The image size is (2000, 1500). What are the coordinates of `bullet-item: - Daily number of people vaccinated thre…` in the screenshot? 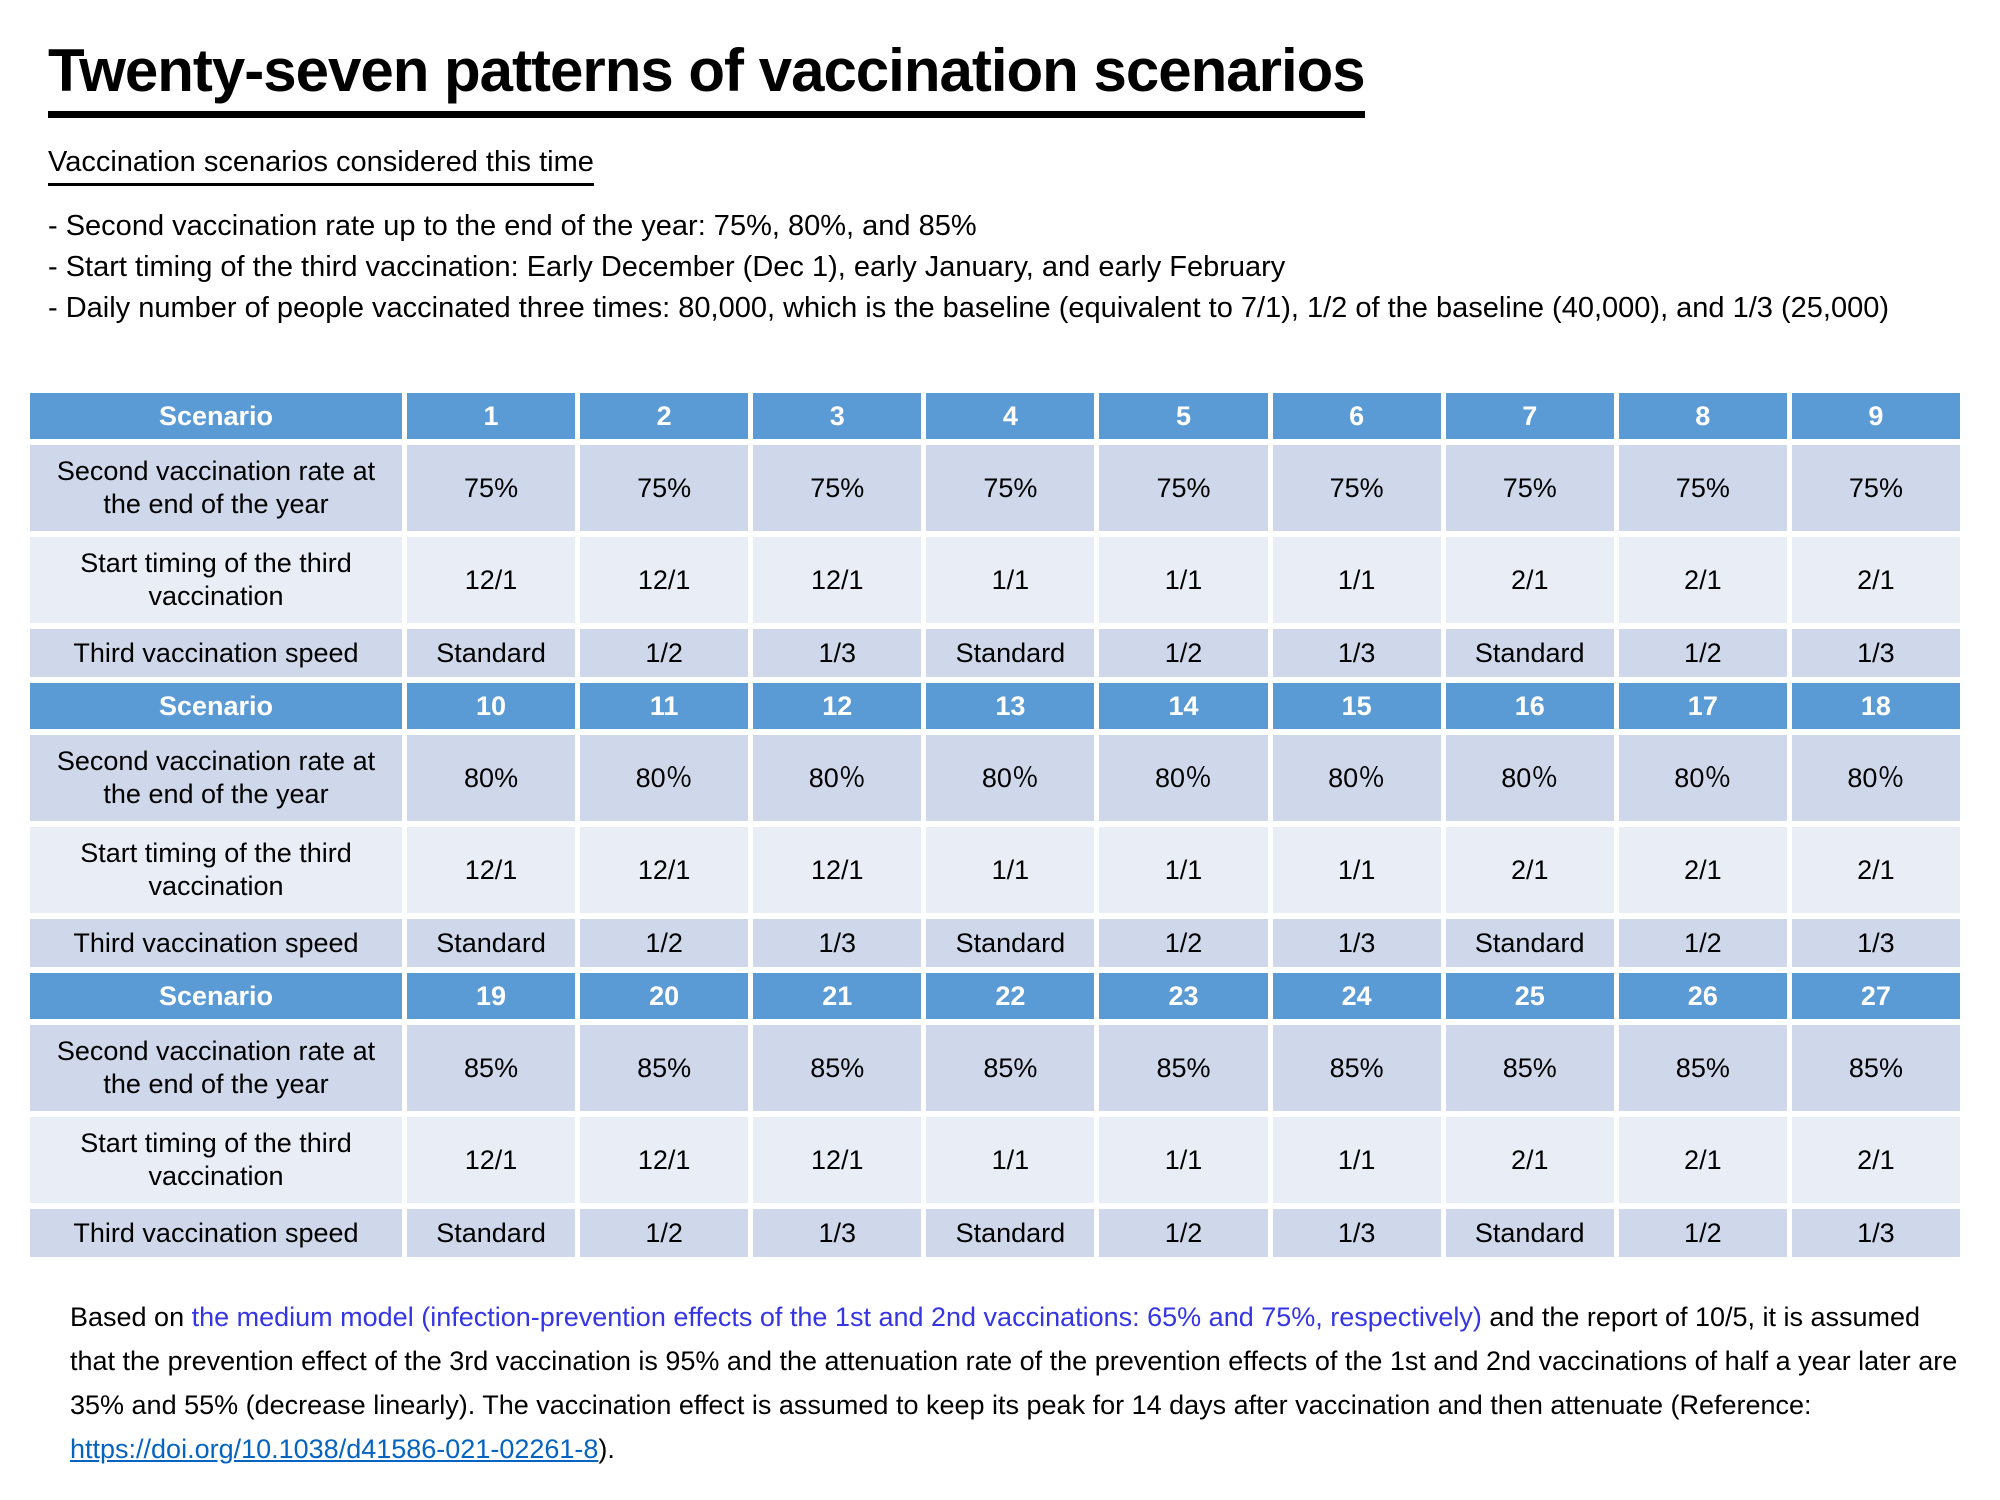 It's located at (969, 308).